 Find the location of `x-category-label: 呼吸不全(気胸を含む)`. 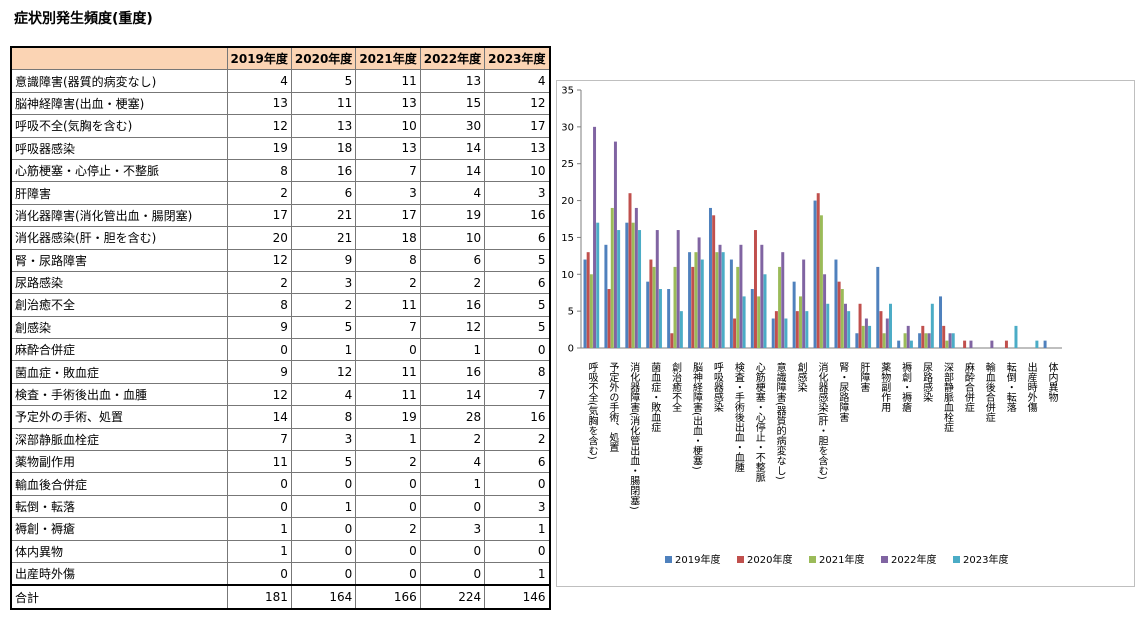

x-category-label: 呼吸不全(気胸を含む) is located at coordinates (592, 411).